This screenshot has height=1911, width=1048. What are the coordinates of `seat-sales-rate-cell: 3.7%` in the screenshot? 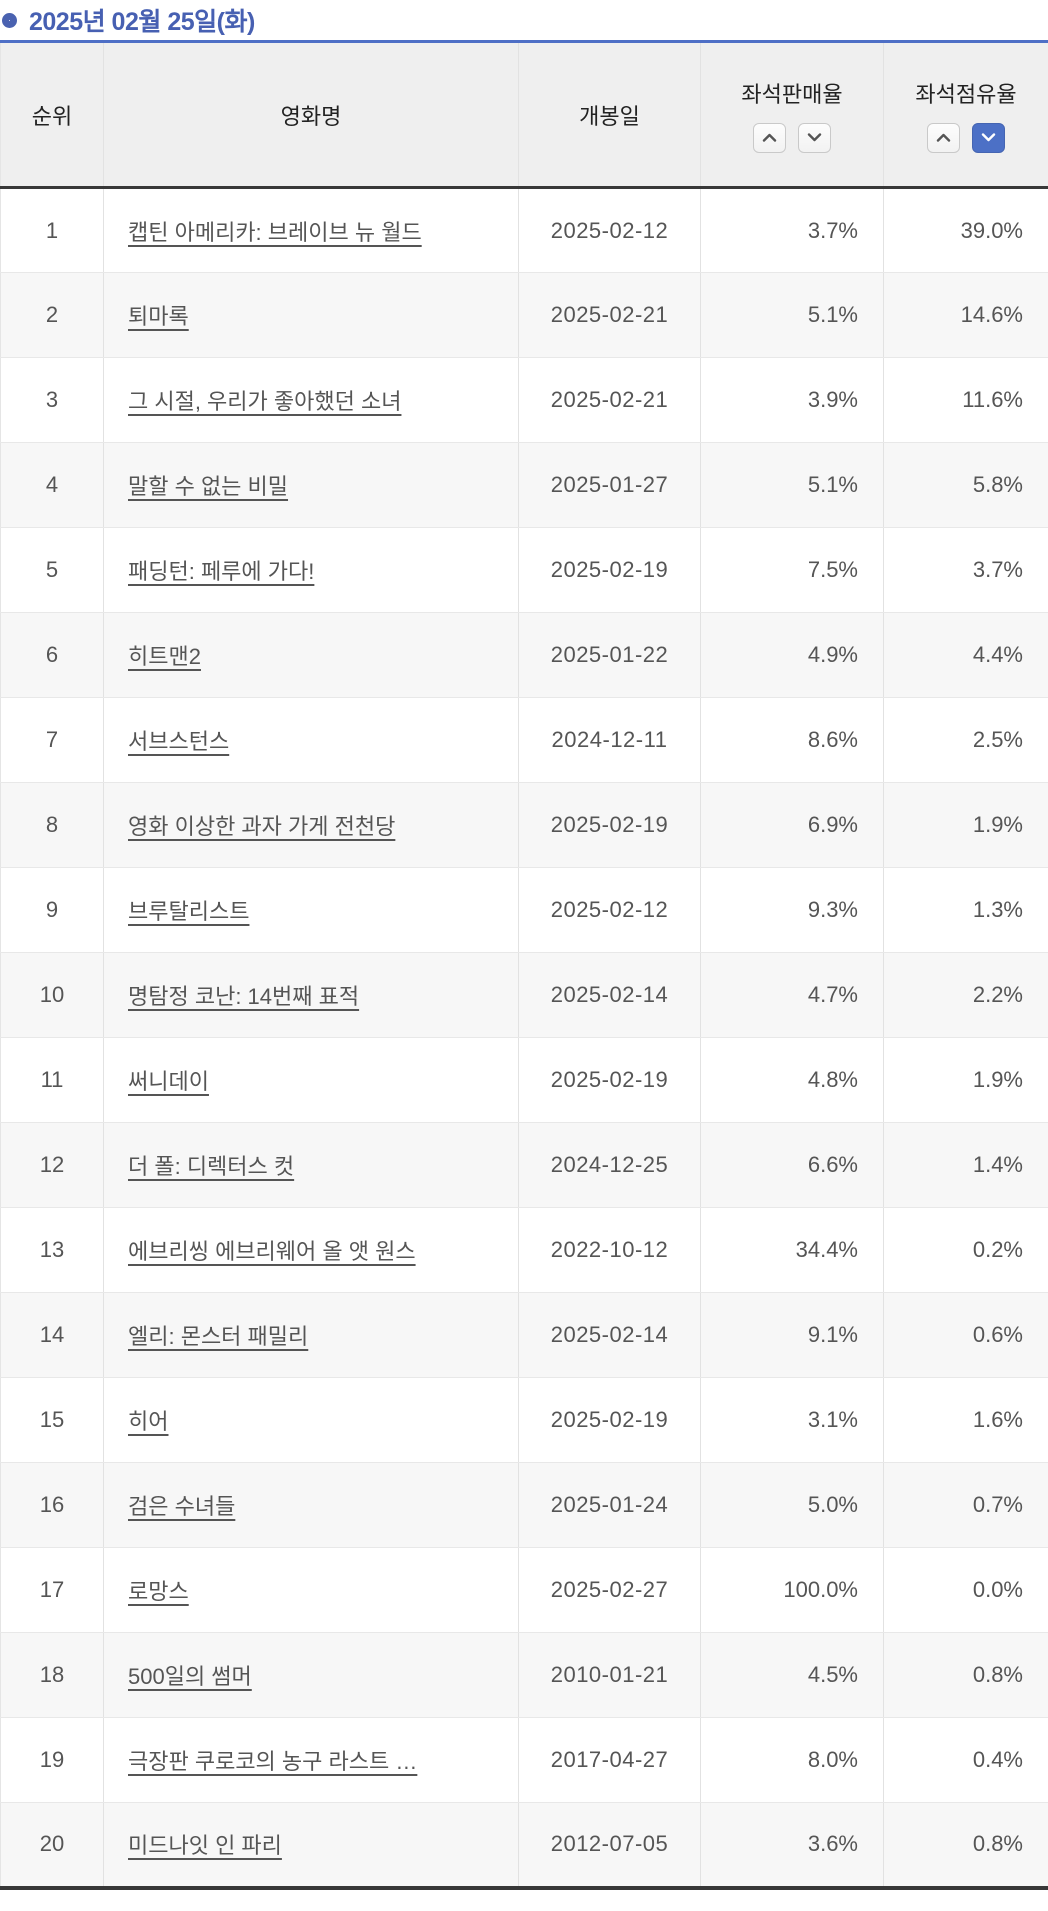 It's located at (792, 230).